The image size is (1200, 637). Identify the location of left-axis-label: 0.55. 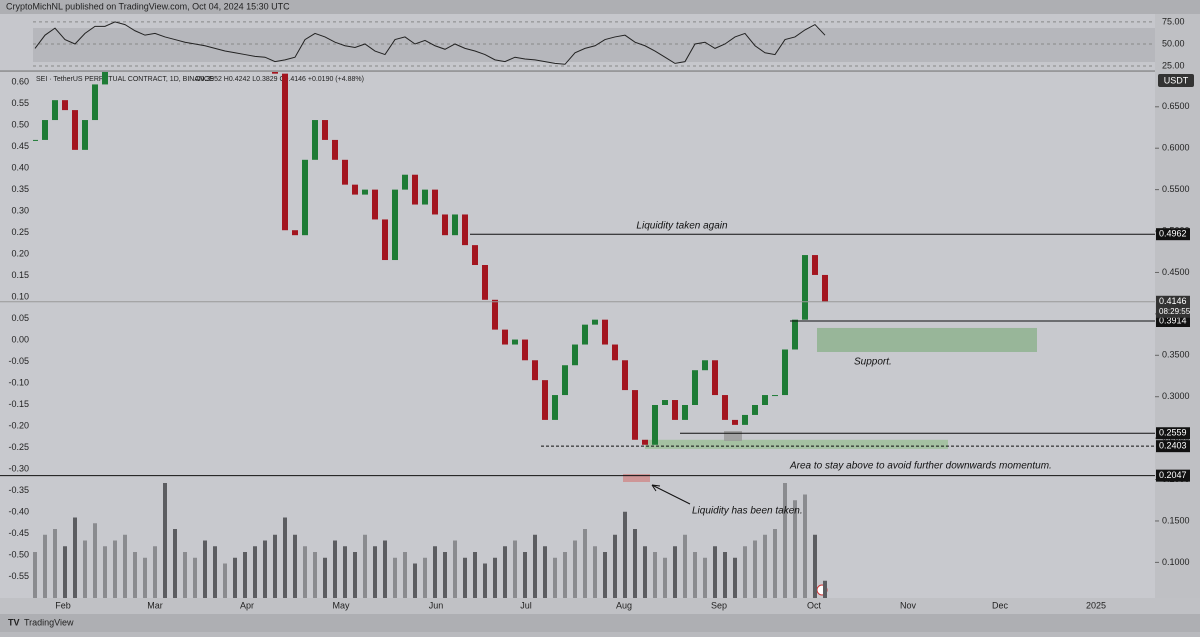
(20, 103).